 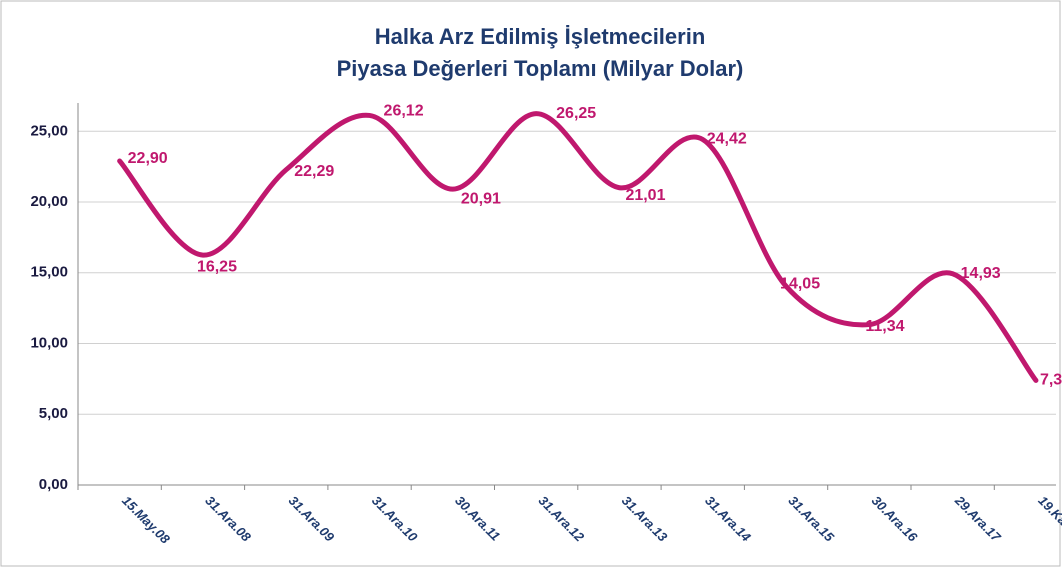 What do you see at coordinates (49, 130) in the screenshot?
I see `y-tick-label: 25,00` at bounding box center [49, 130].